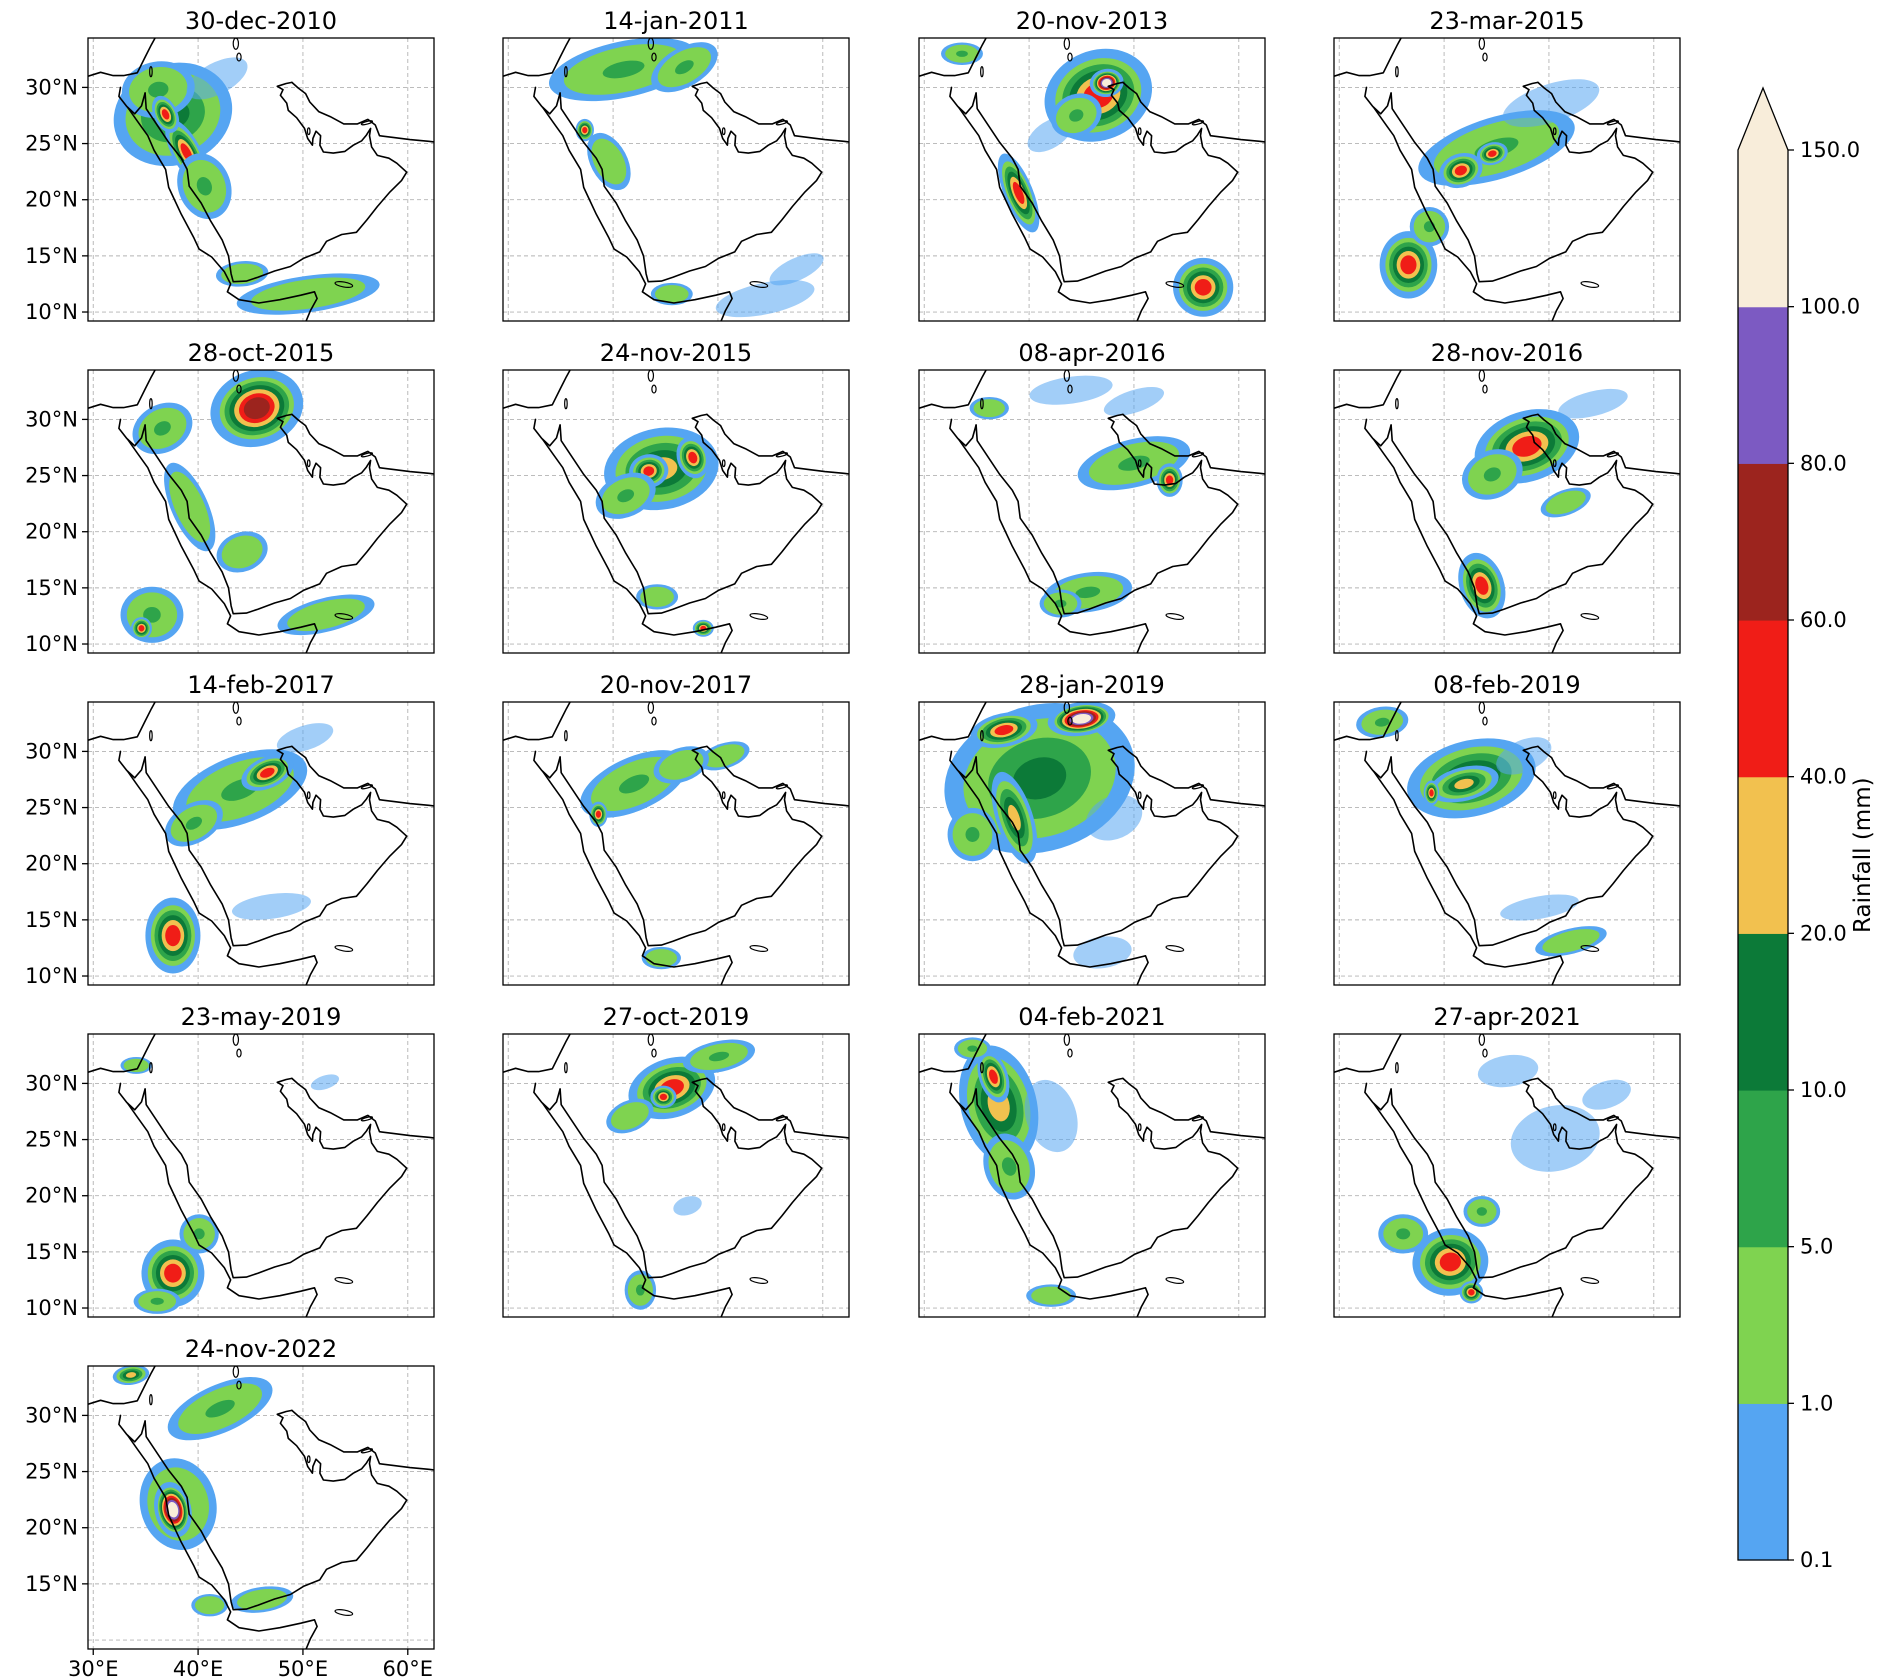 This screenshot has width=1892, height=1679. I want to click on colorbar-tick-label: 150.0, so click(1830, 150).